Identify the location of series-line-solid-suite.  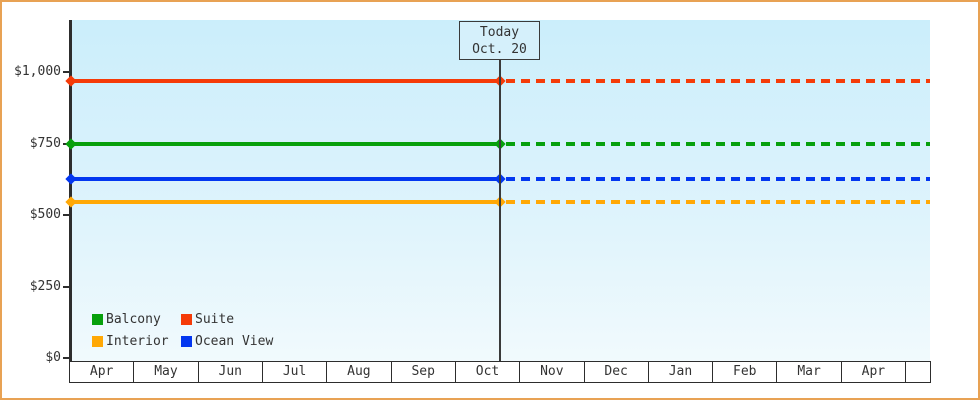
(286, 80).